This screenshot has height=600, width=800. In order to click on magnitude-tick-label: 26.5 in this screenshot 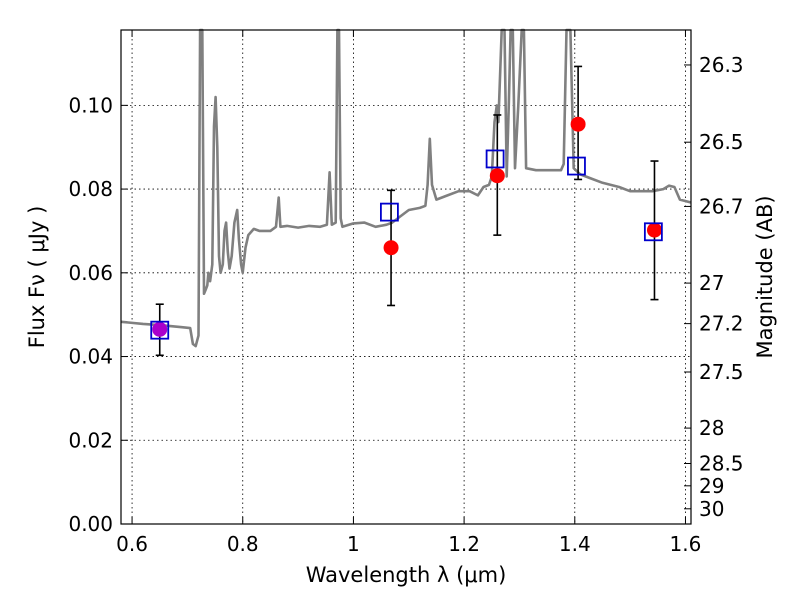, I will do `click(721, 142)`.